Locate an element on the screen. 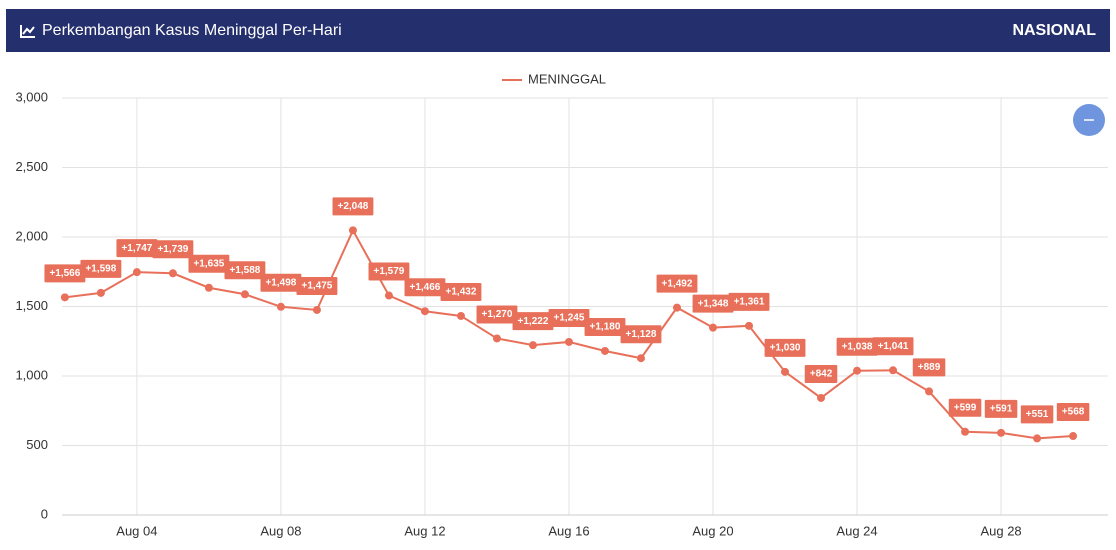 This screenshot has width=1116, height=550. value-label: +1,739 is located at coordinates (173, 249).